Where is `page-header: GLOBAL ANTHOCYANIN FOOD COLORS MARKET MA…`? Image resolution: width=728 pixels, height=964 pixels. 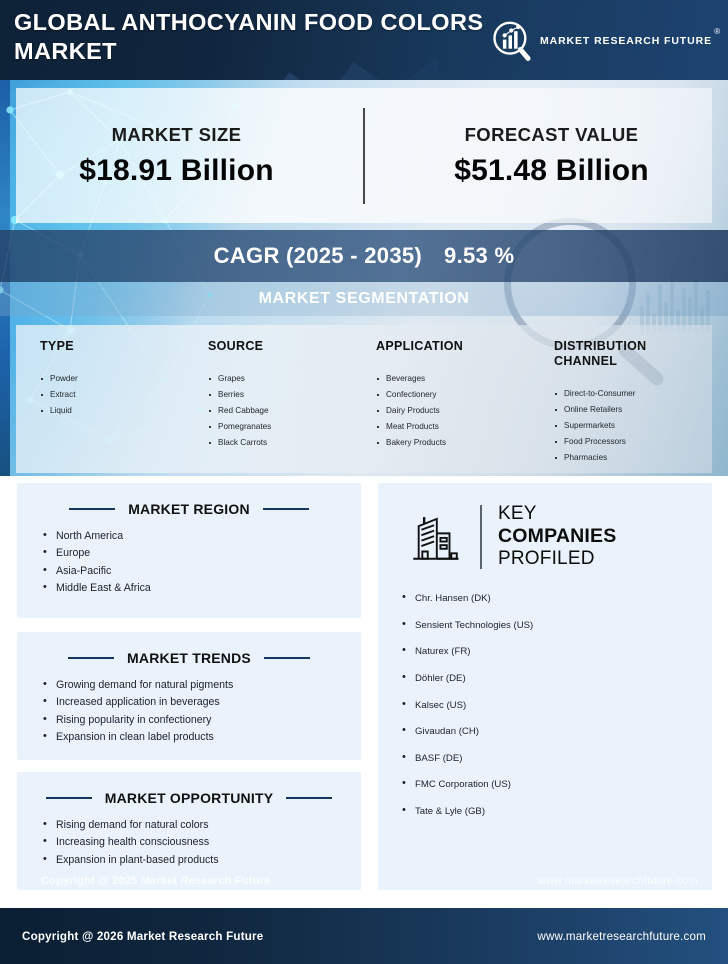
page-header: GLOBAL ANTHOCYANIN FOOD COLORS MARKET MA… is located at coordinates (364, 41).